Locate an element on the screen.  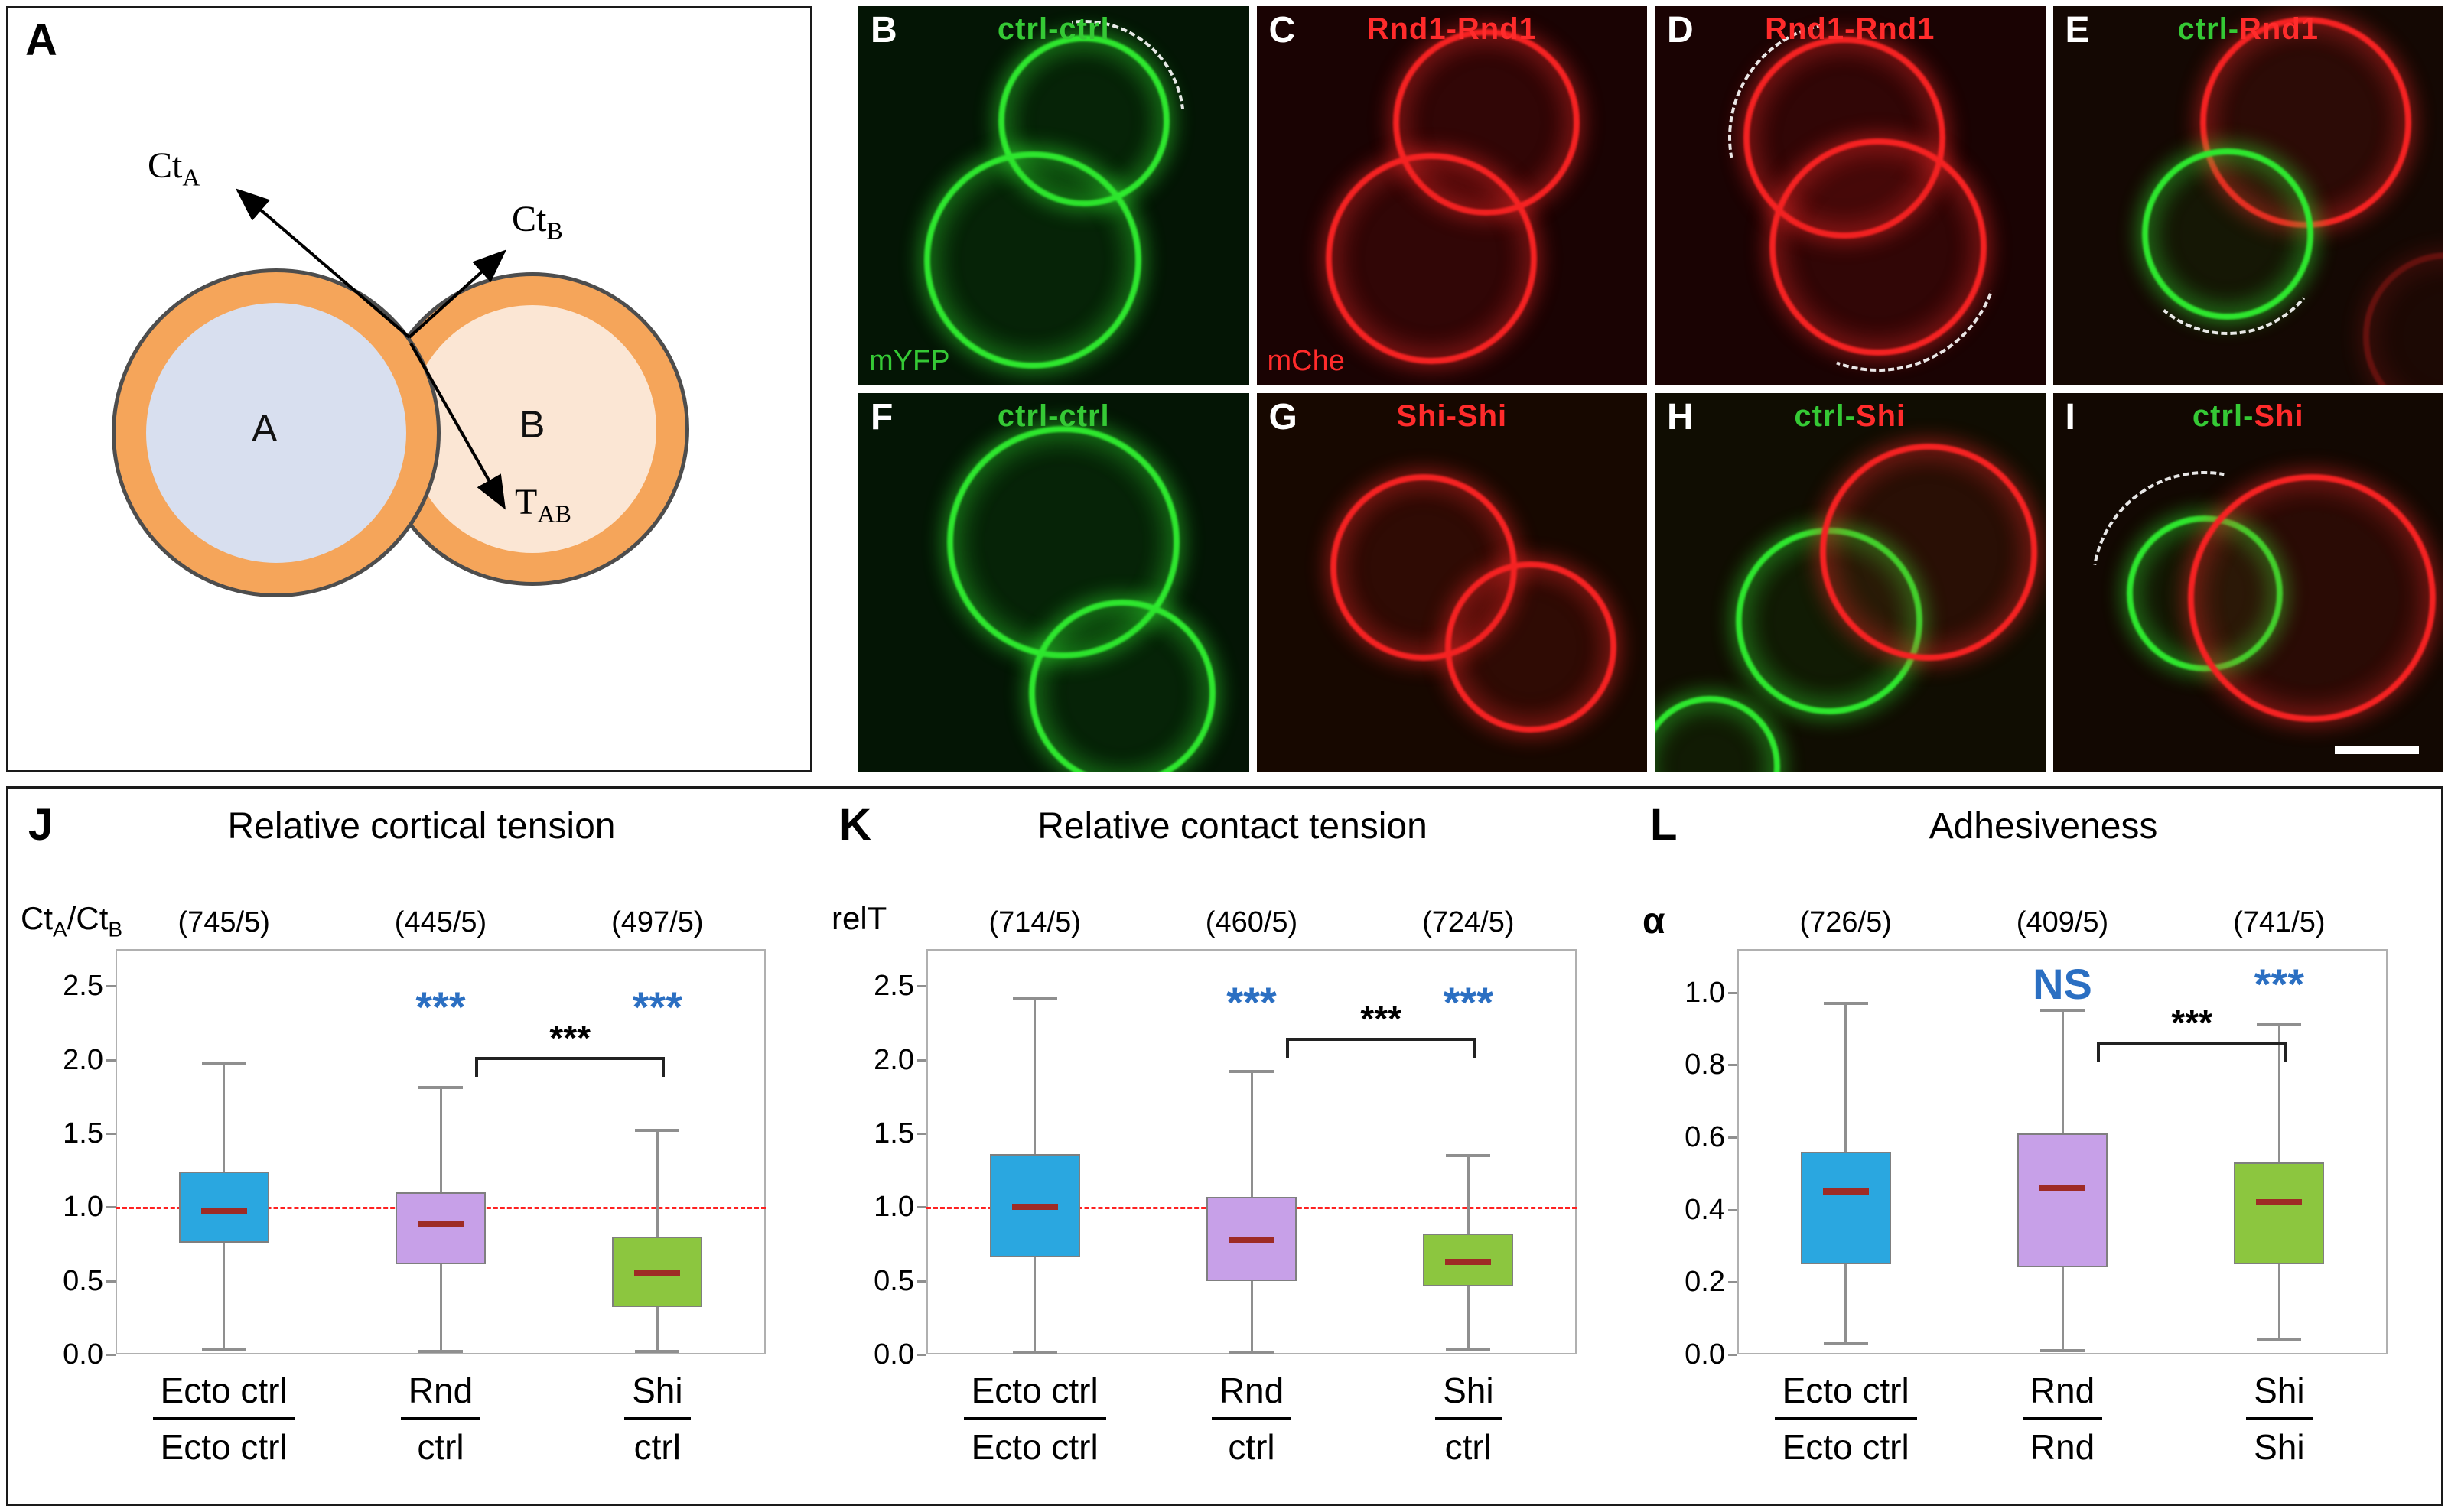
t-ab-label: TAB is located at coordinates (543, 505).